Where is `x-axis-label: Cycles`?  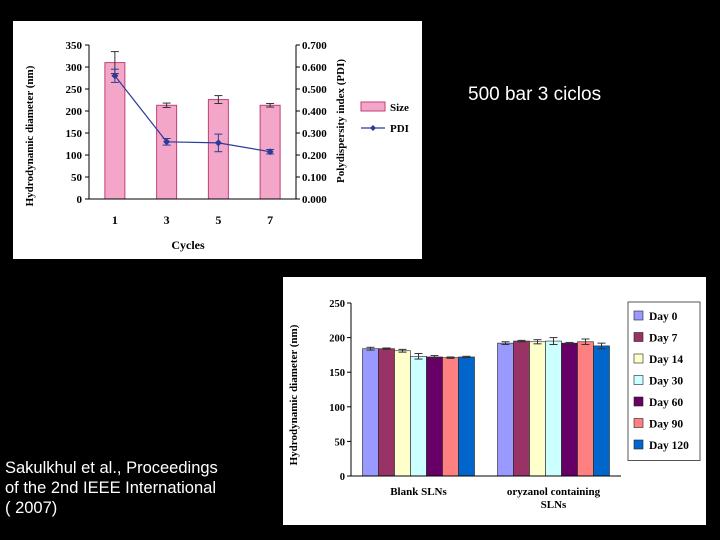
x-axis-label: Cycles is located at coordinates (188, 245).